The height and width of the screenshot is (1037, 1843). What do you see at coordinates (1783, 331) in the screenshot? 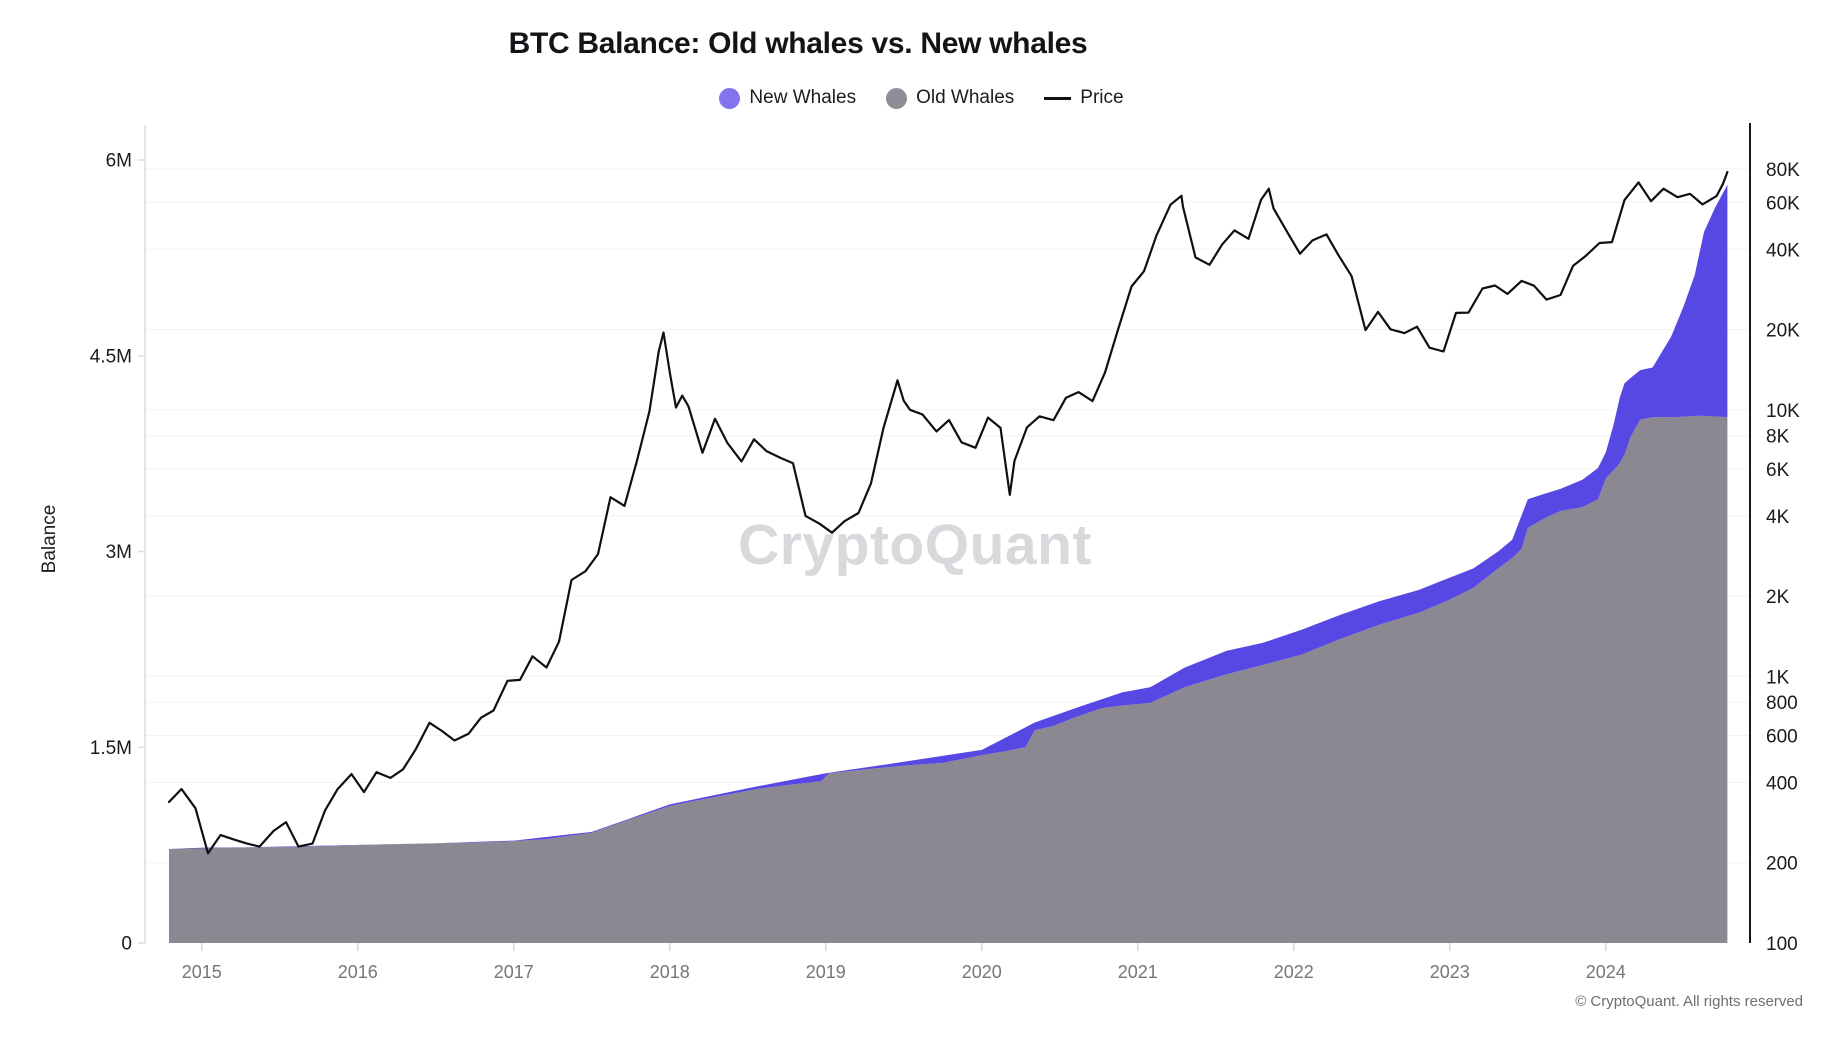
I see `right-axis-tick-label: 20K` at bounding box center [1783, 331].